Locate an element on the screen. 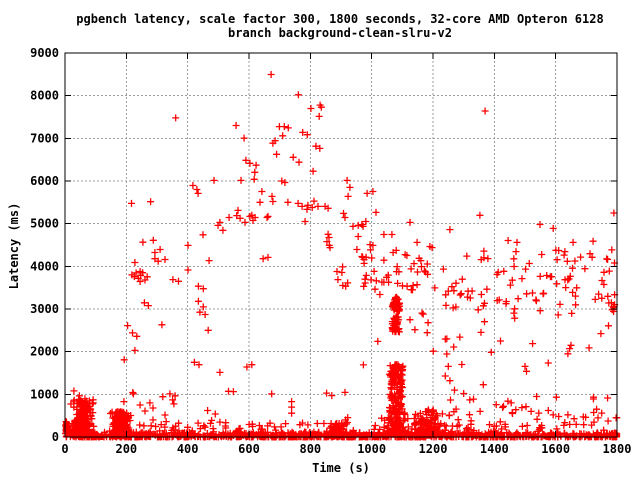  x-tick-label: 600 is located at coordinates (249, 449).